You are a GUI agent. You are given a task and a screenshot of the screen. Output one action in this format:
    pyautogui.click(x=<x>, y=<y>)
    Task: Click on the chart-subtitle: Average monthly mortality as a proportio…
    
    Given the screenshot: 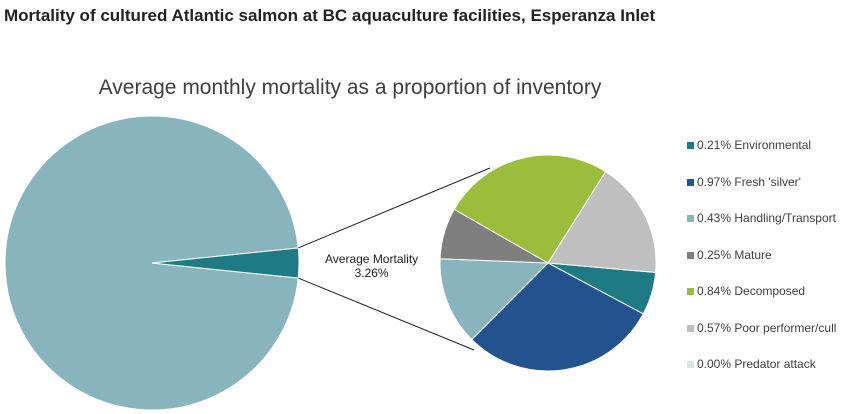 What is the action you would take?
    pyautogui.click(x=350, y=87)
    